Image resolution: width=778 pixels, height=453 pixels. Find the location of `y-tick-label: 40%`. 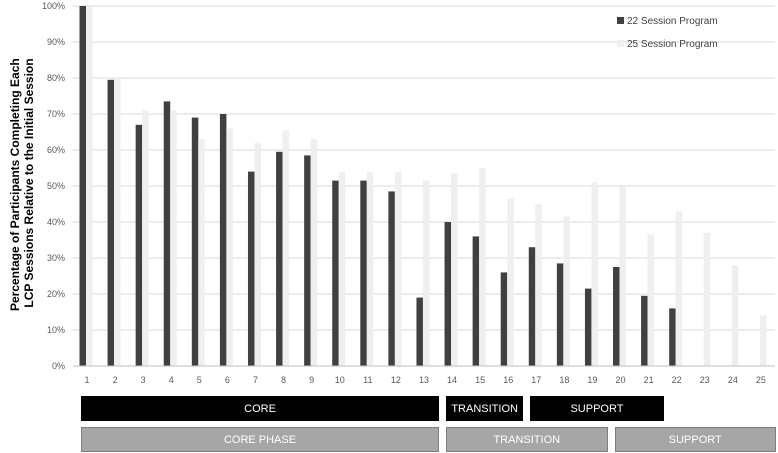

y-tick-label: 40% is located at coordinates (56, 222).